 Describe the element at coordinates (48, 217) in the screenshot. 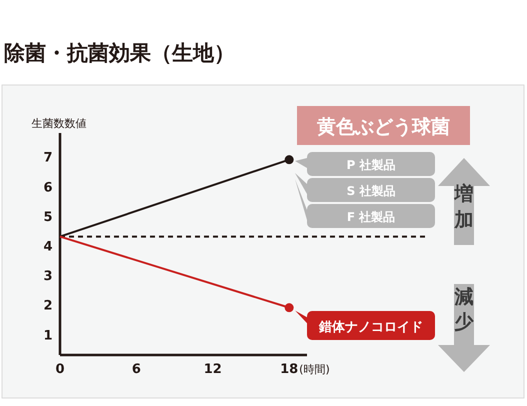

I see `y-tick-label: 5` at that location.